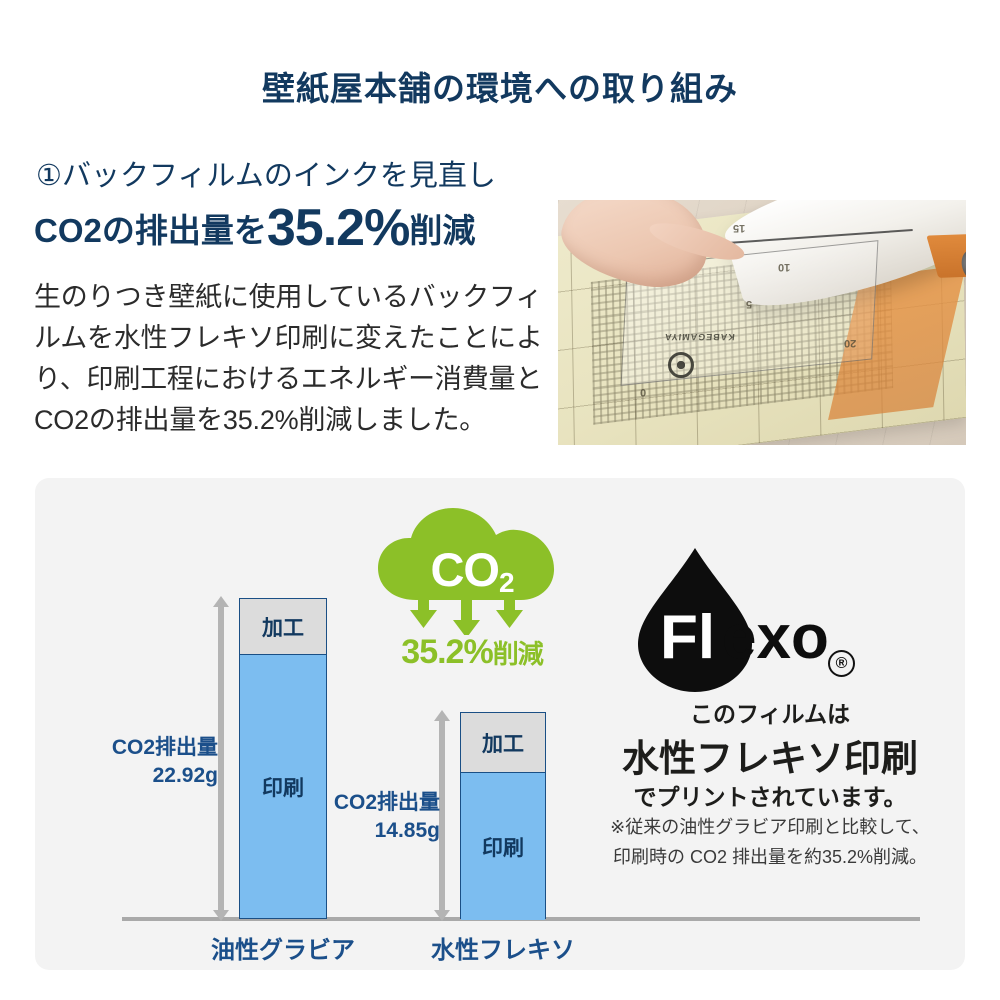  What do you see at coordinates (221, 915) in the screenshot?
I see `arrow-head-down-left` at bounding box center [221, 915].